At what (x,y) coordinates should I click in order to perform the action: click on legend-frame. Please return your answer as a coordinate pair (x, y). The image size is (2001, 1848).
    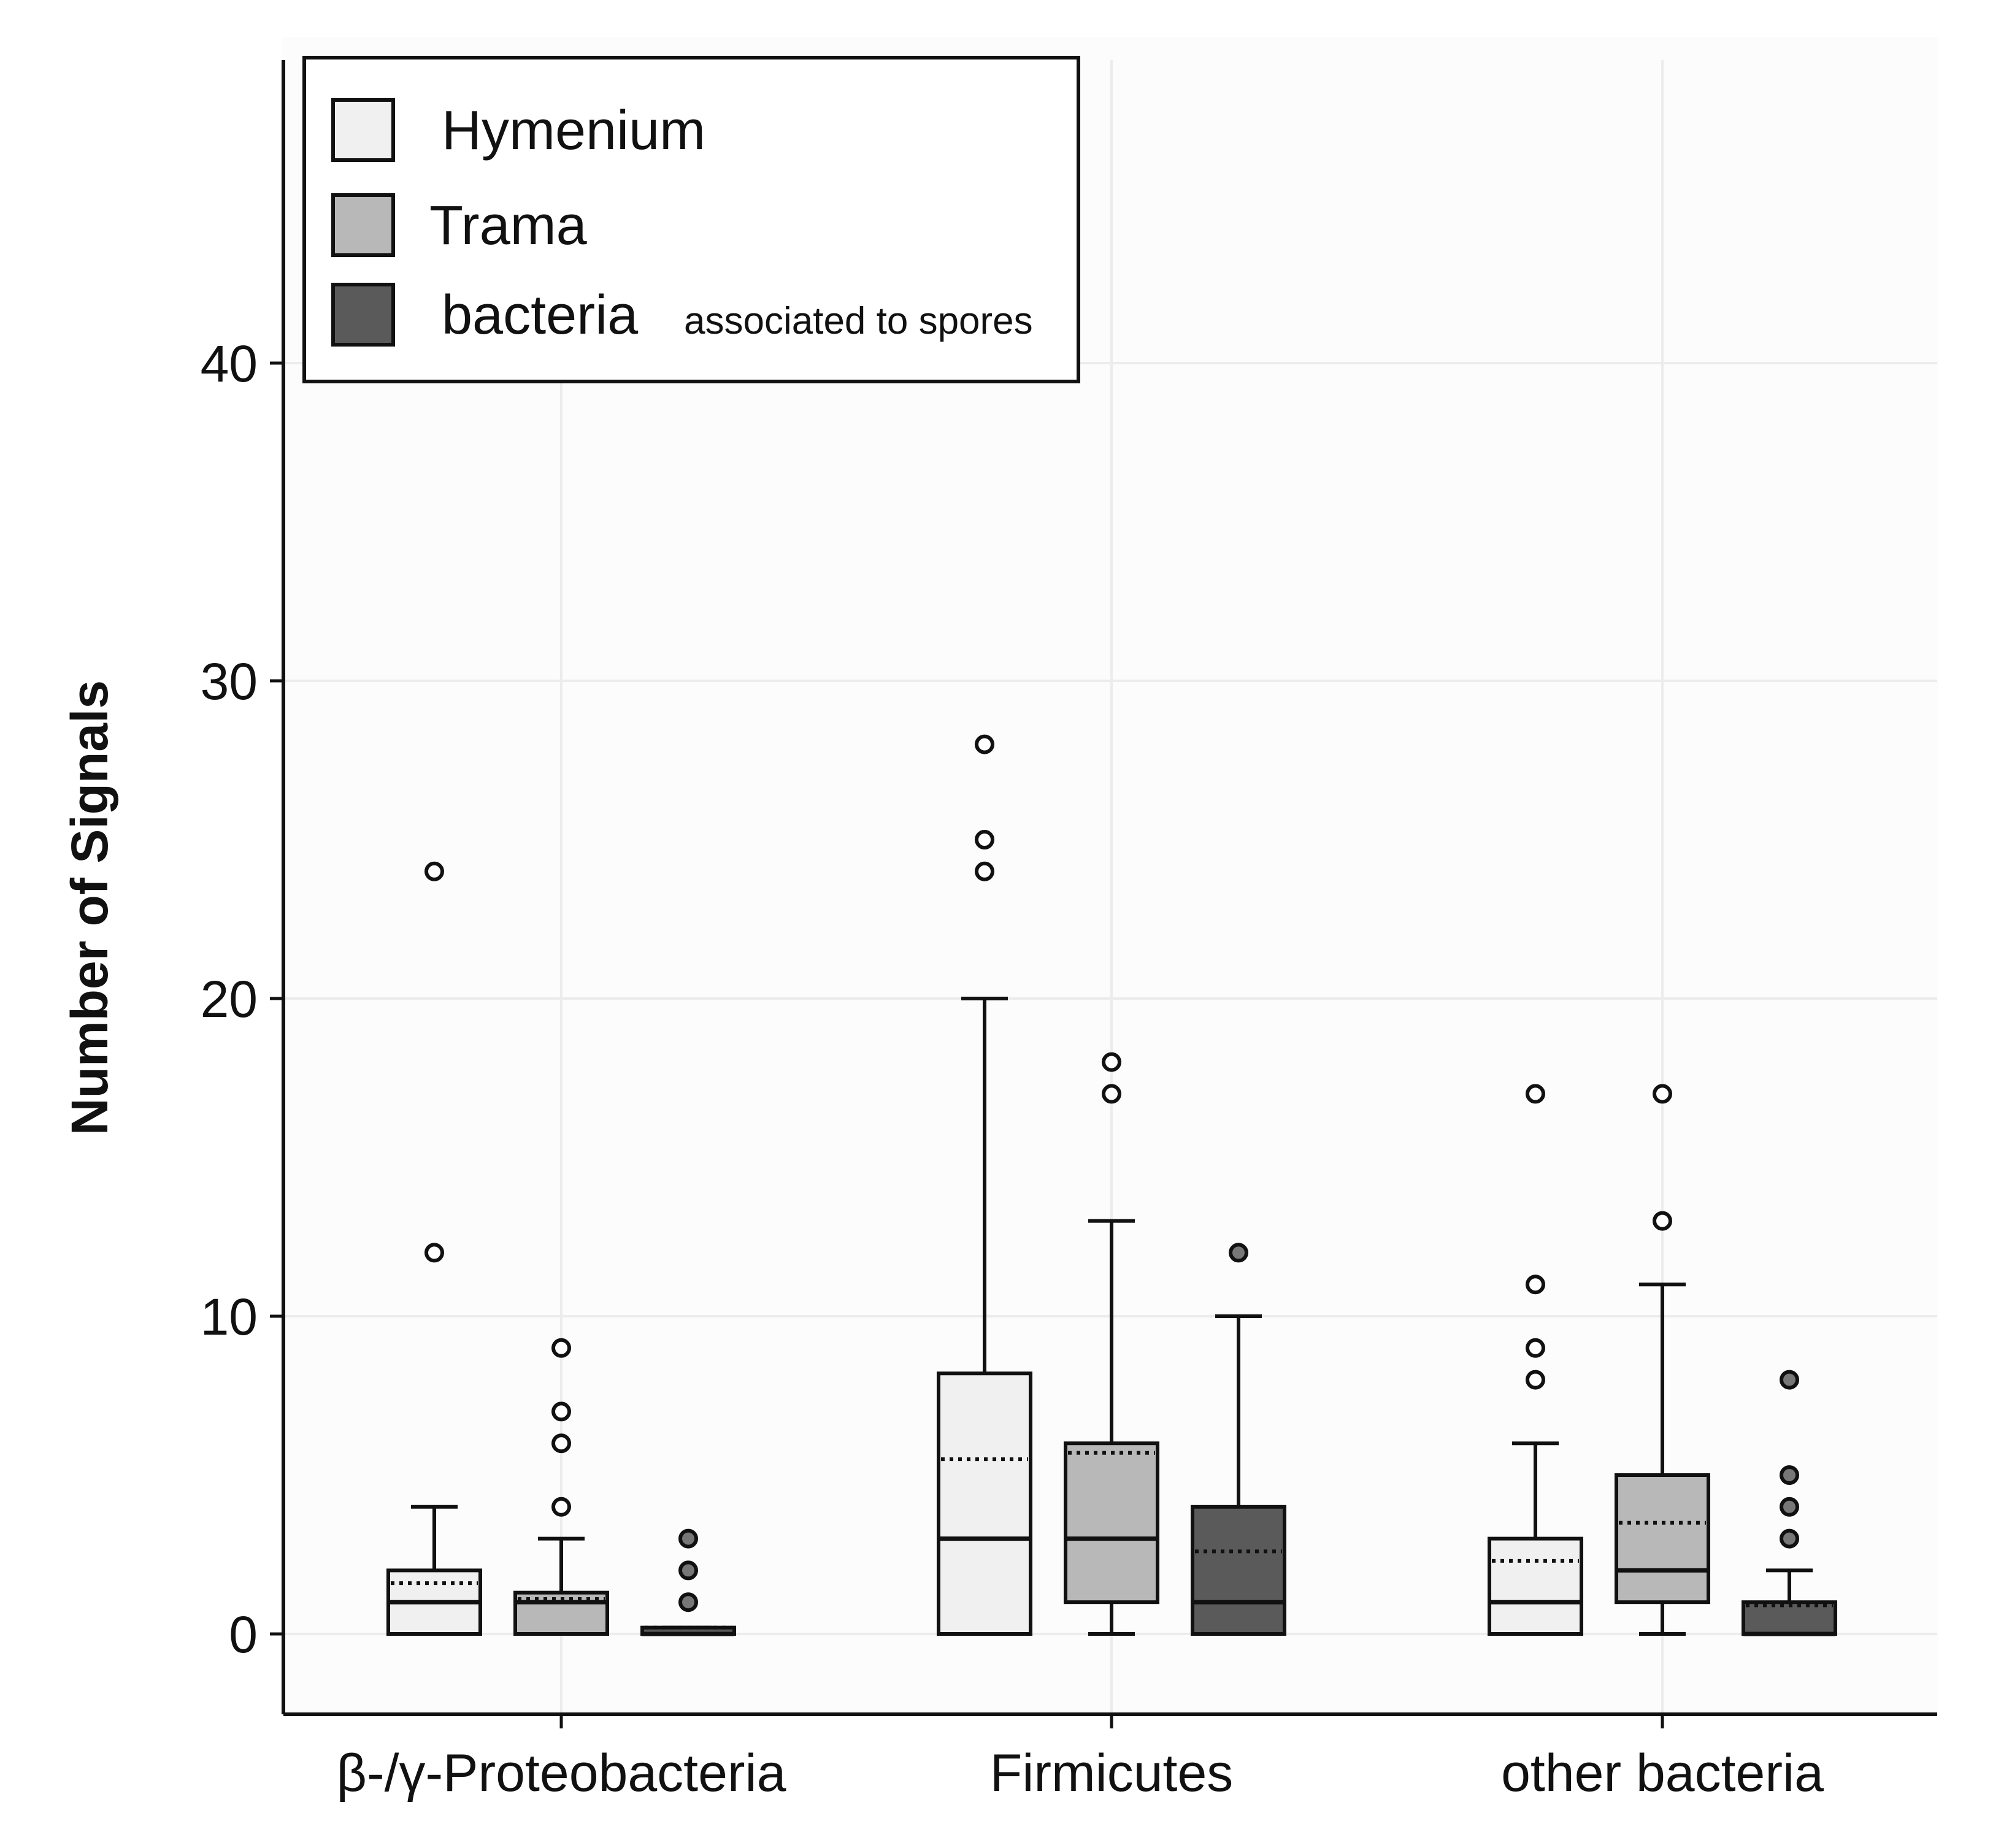
    Looking at the image, I should click on (691, 219).